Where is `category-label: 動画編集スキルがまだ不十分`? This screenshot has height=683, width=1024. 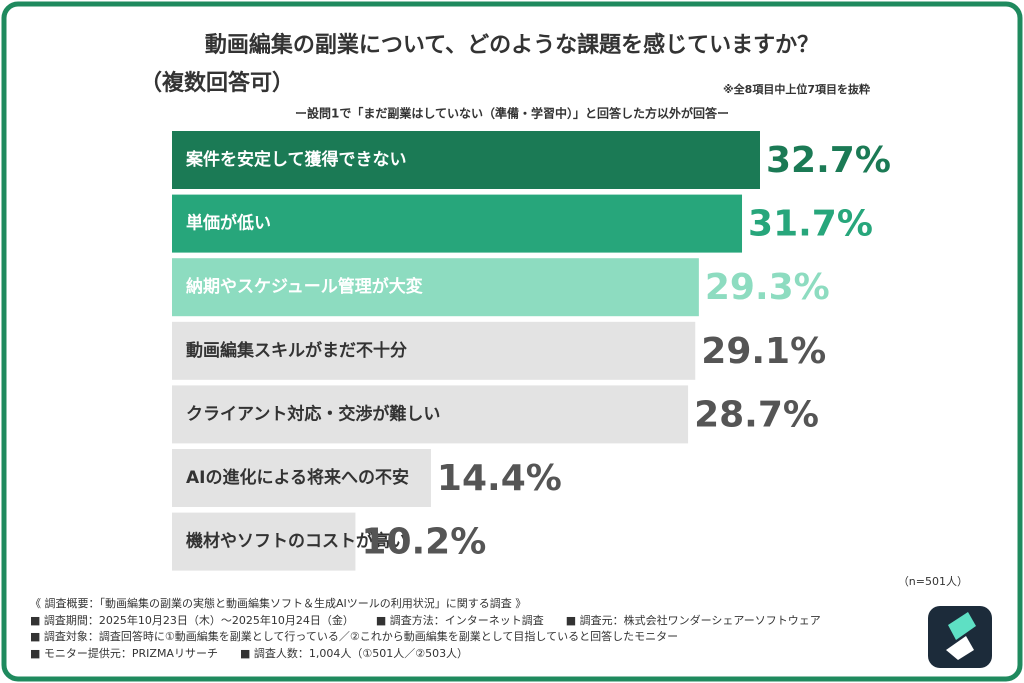
category-label: 動画編集スキルがまだ不十分 is located at coordinates (296, 350).